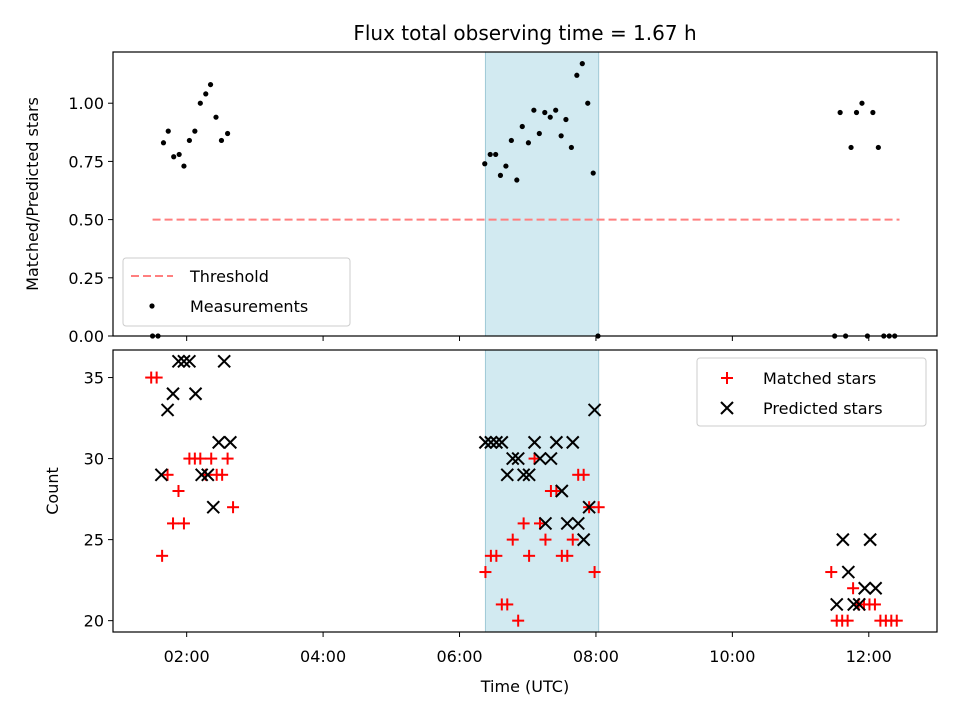  Describe the element at coordinates (823, 408) in the screenshot. I see `predicted-legend-label: Predicted stars` at that location.